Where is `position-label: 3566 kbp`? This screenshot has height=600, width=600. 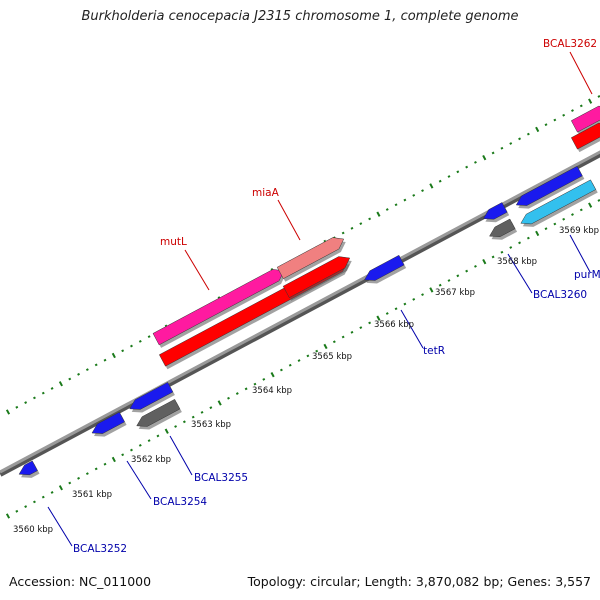 position-label: 3566 kbp is located at coordinates (394, 325).